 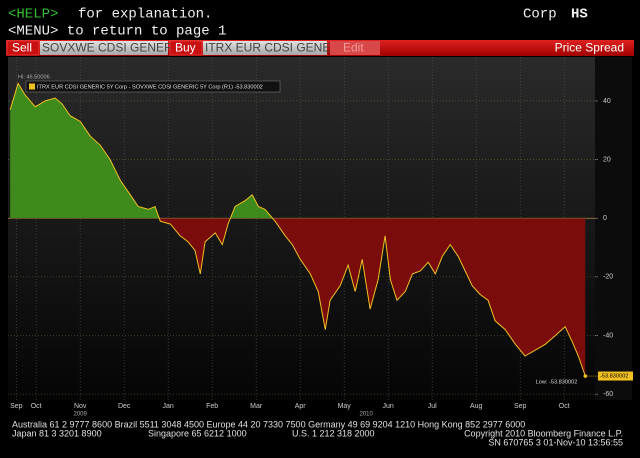 I want to click on footer-copyright: Copyright 2010 Bloomberg Finance L.P., so click(x=543, y=433).